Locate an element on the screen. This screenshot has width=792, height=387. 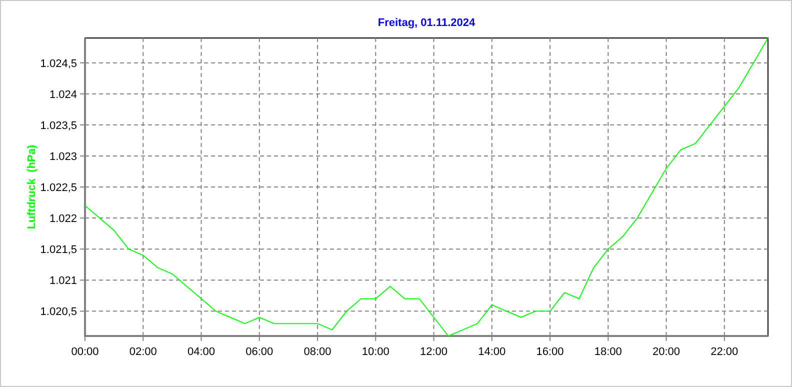
y-tick-label: 1.021 is located at coordinates (63, 281).